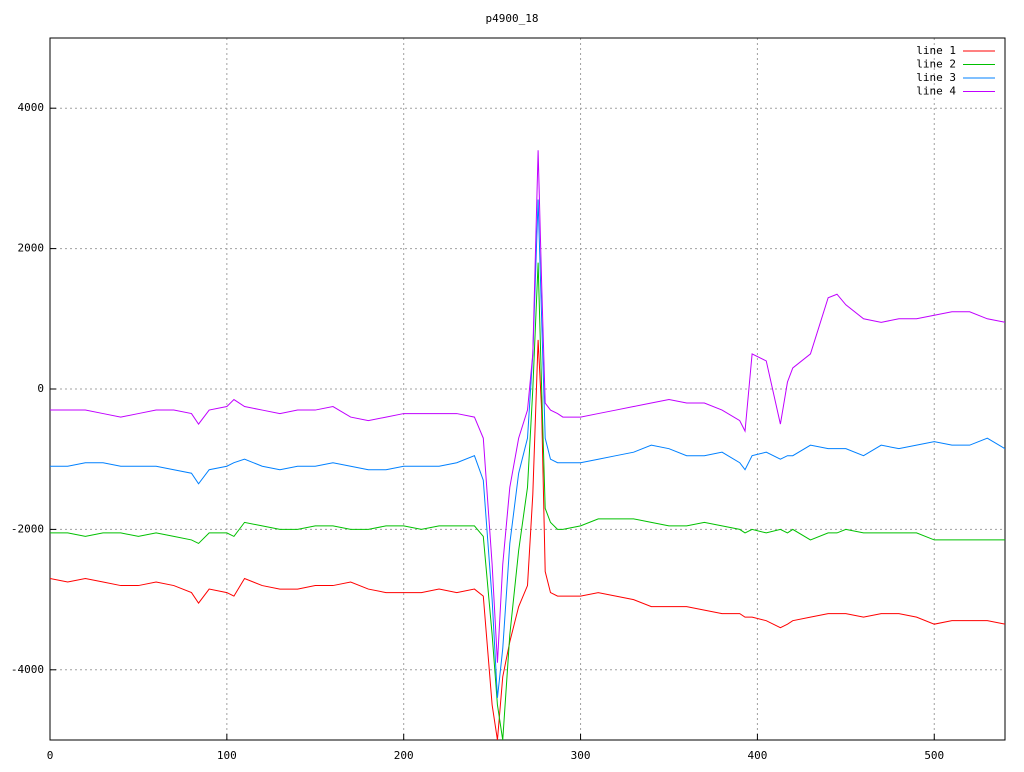  Describe the element at coordinates (936, 50) in the screenshot. I see `legend-label: line 1` at that location.